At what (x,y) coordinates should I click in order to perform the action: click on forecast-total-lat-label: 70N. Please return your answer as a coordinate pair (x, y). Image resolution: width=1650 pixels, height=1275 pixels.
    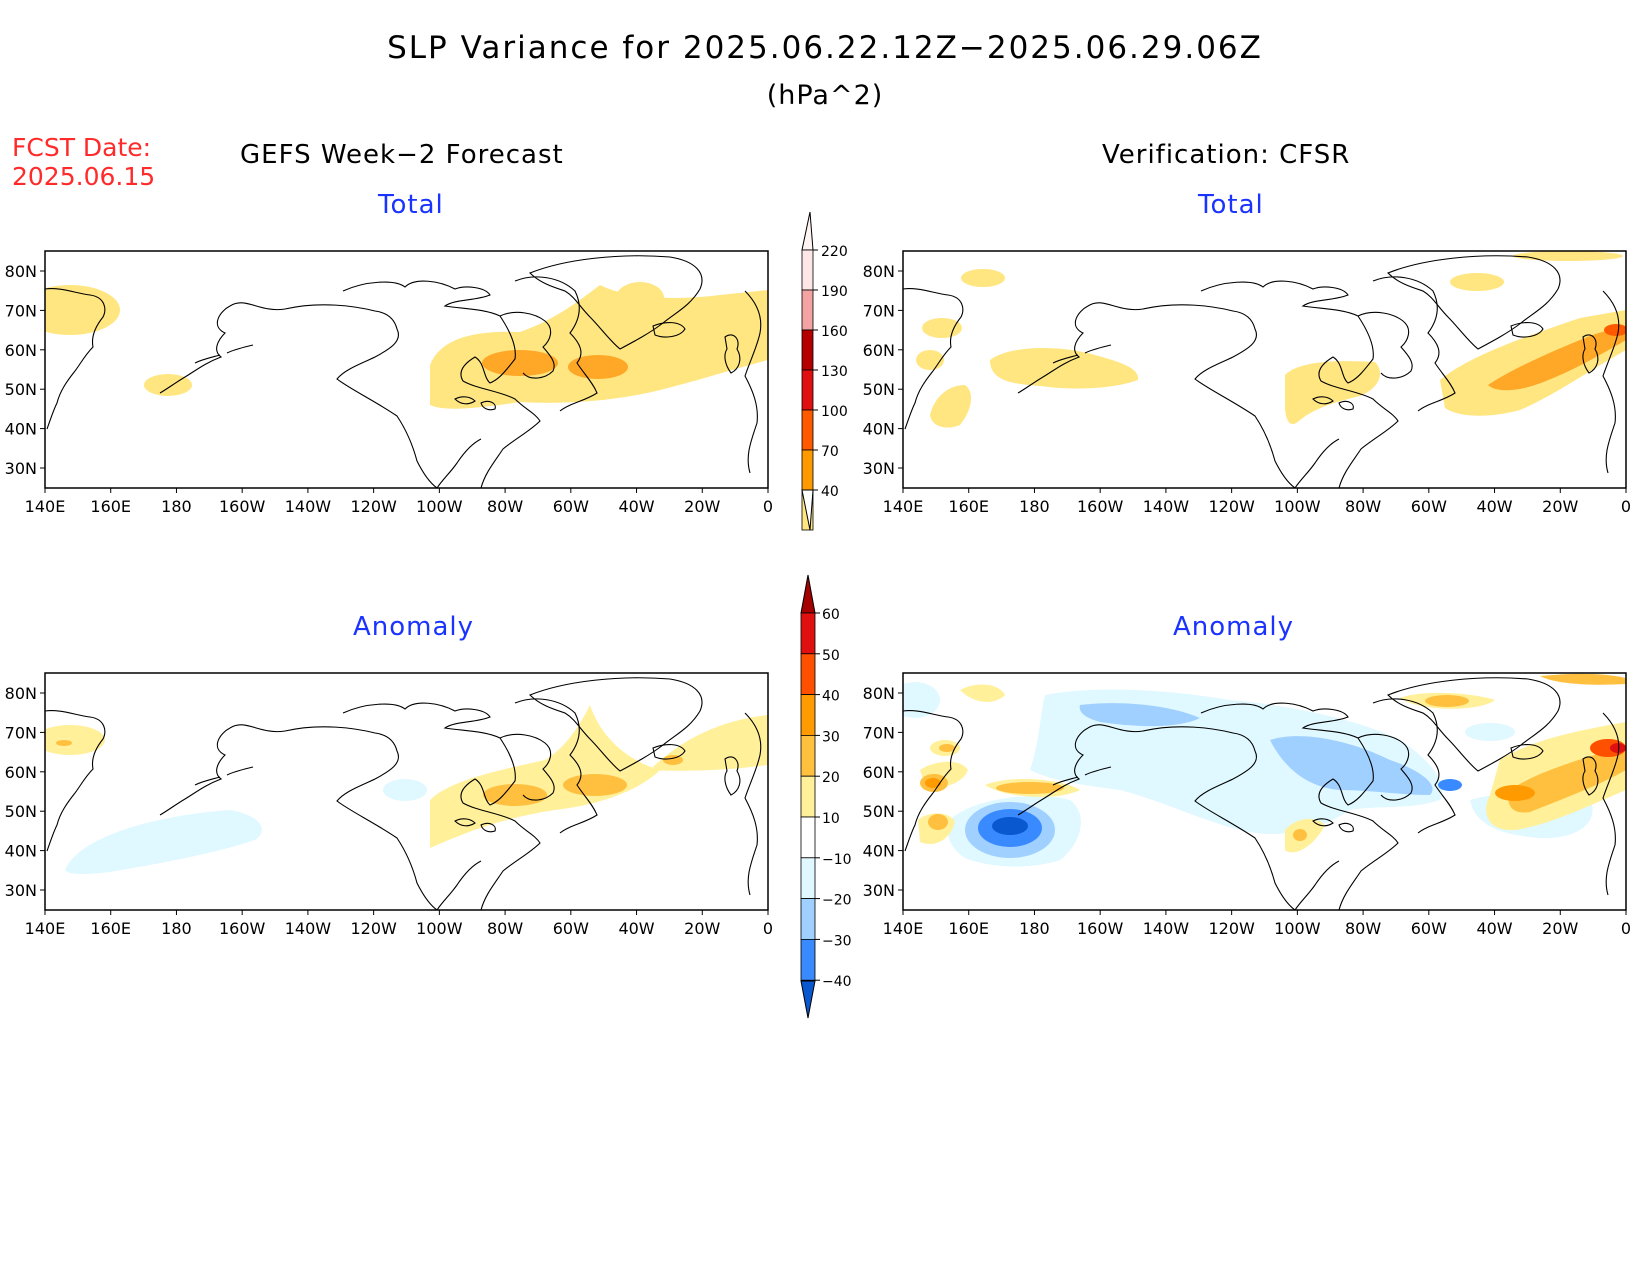
    Looking at the image, I should click on (21, 310).